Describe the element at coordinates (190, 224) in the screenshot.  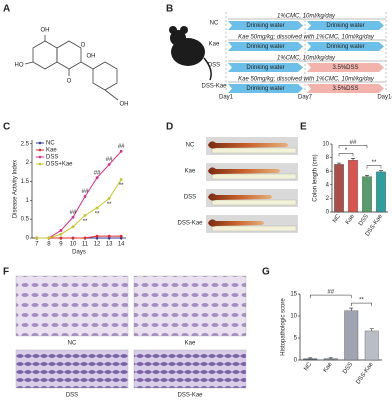
I see `colon-label: DSS-Kae` at that location.